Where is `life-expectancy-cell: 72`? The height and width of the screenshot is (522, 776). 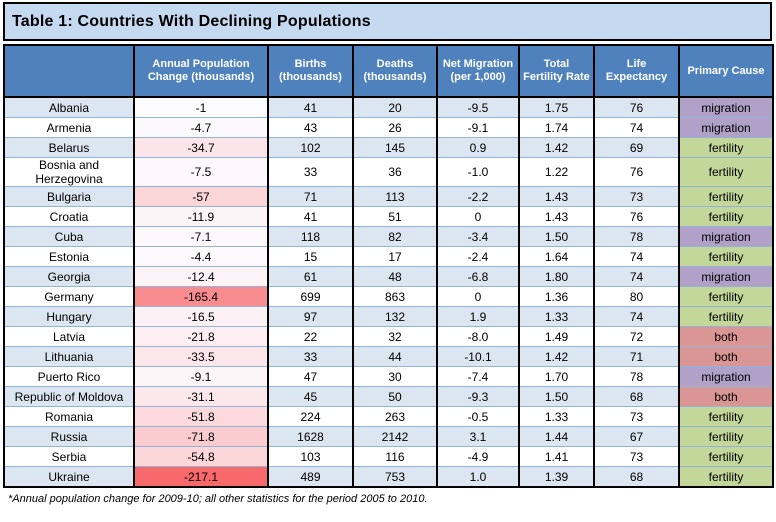
life-expectancy-cell: 72 is located at coordinates (636, 336).